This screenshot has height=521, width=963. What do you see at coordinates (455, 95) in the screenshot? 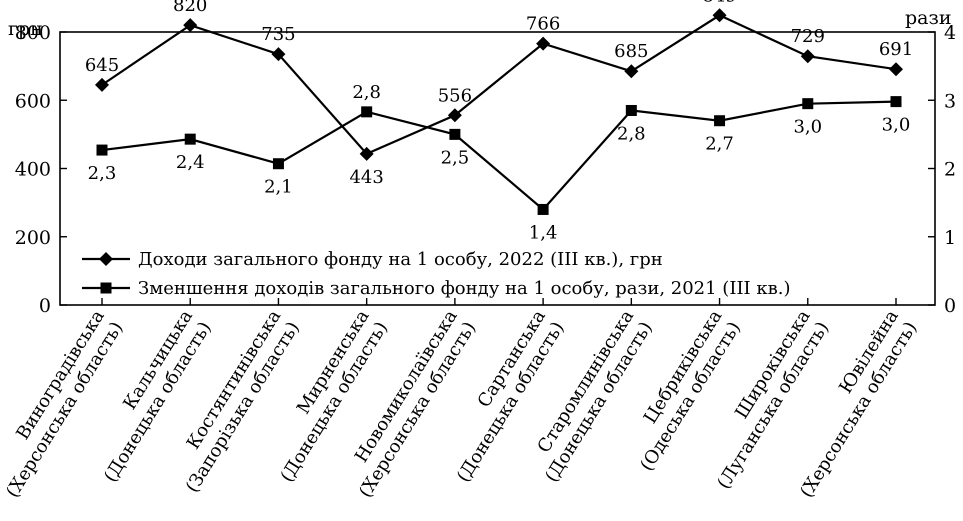
I see `data-label: 556` at bounding box center [455, 95].